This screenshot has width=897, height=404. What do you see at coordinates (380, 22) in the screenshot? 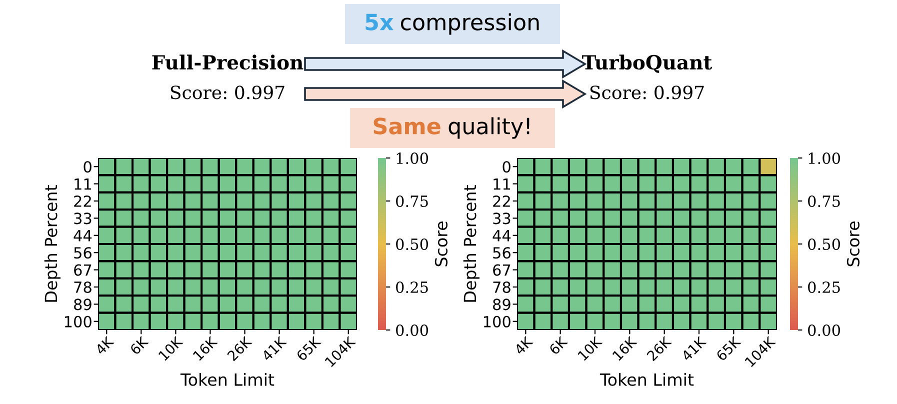
I see `text: 5x` at bounding box center [380, 22].